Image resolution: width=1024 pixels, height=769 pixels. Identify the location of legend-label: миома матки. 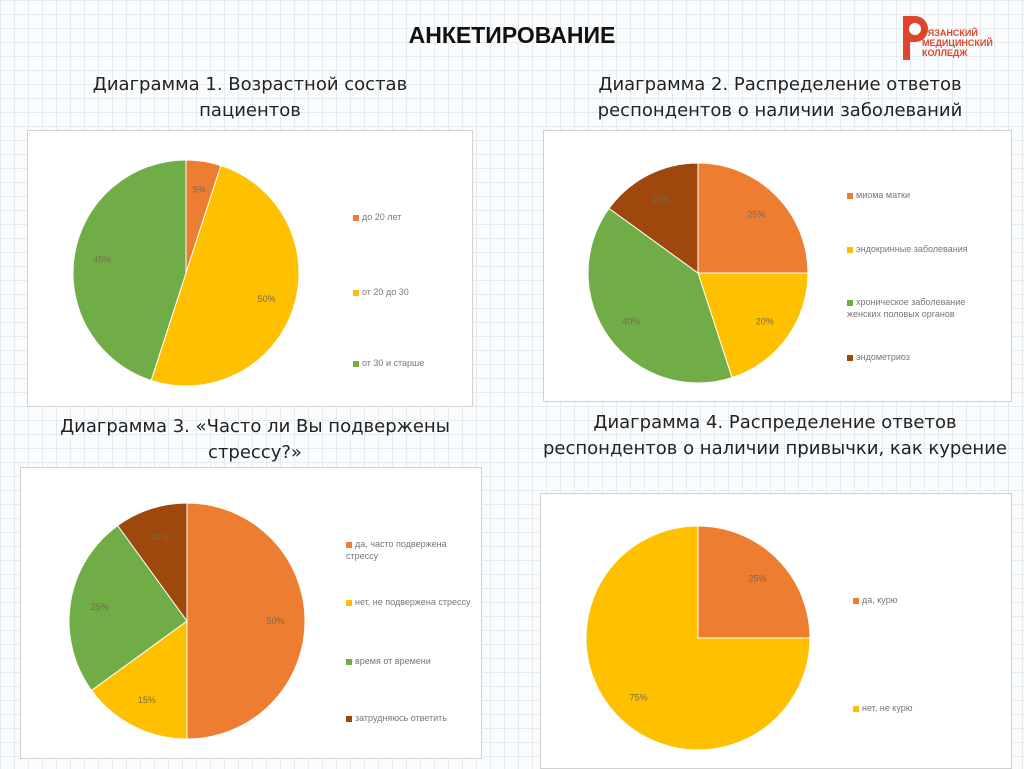
(883, 195).